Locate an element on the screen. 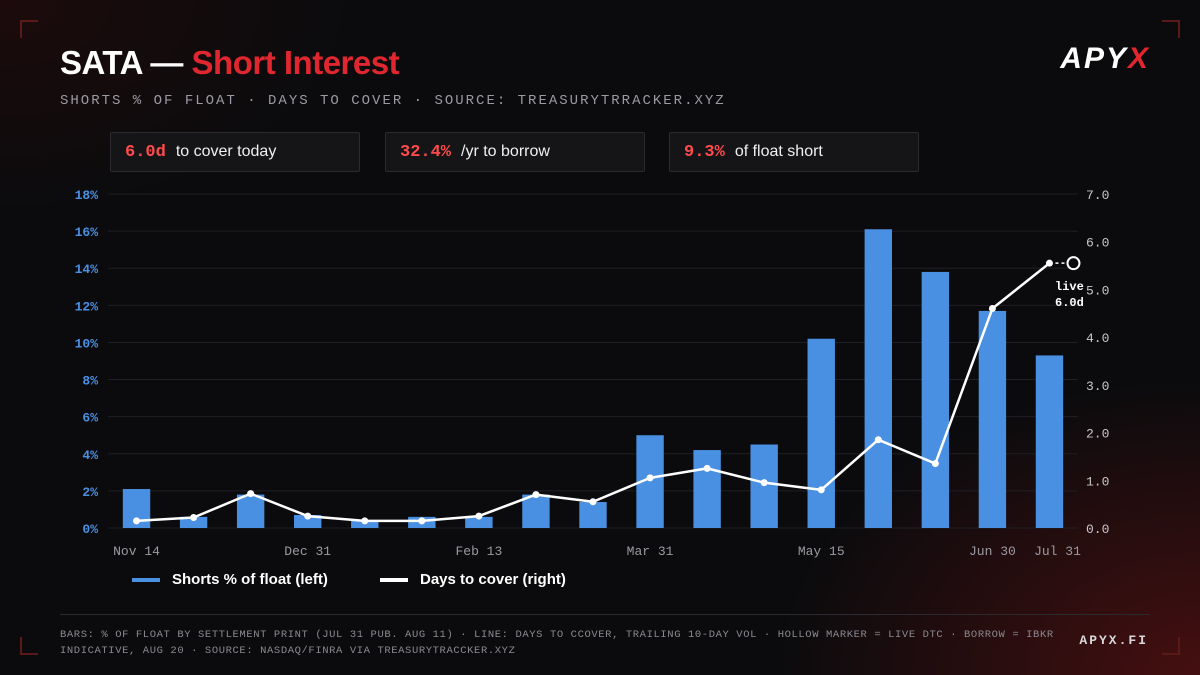 This screenshot has height=675, width=1200. x-axis-tick-label: Jun 30 is located at coordinates (992, 551).